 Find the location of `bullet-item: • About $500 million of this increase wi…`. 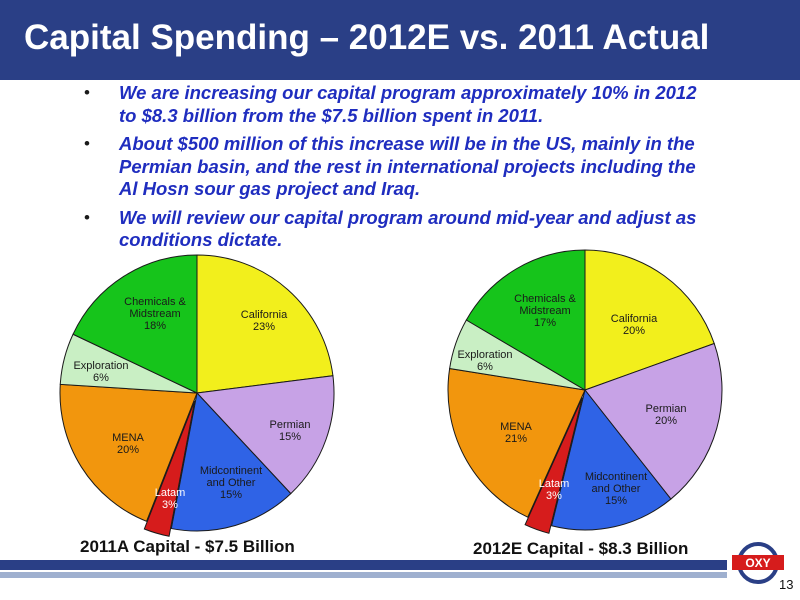

bullet-item: • About $500 million of this increase wi… is located at coordinates (394, 167).